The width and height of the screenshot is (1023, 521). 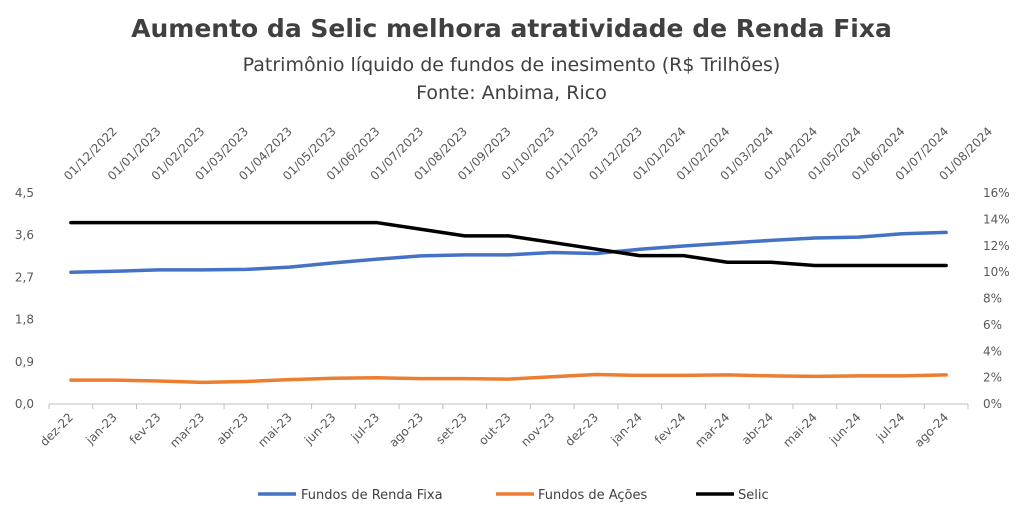 I want to click on y-left-tick-label: 2,7, so click(x=24, y=277).